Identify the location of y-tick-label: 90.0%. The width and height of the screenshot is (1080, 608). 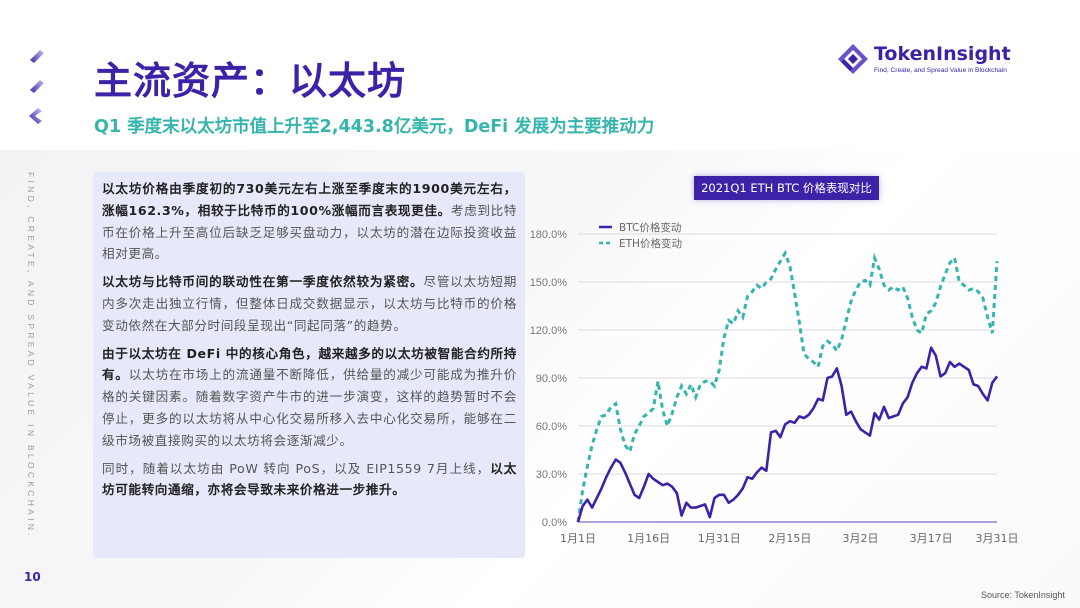
(551, 379).